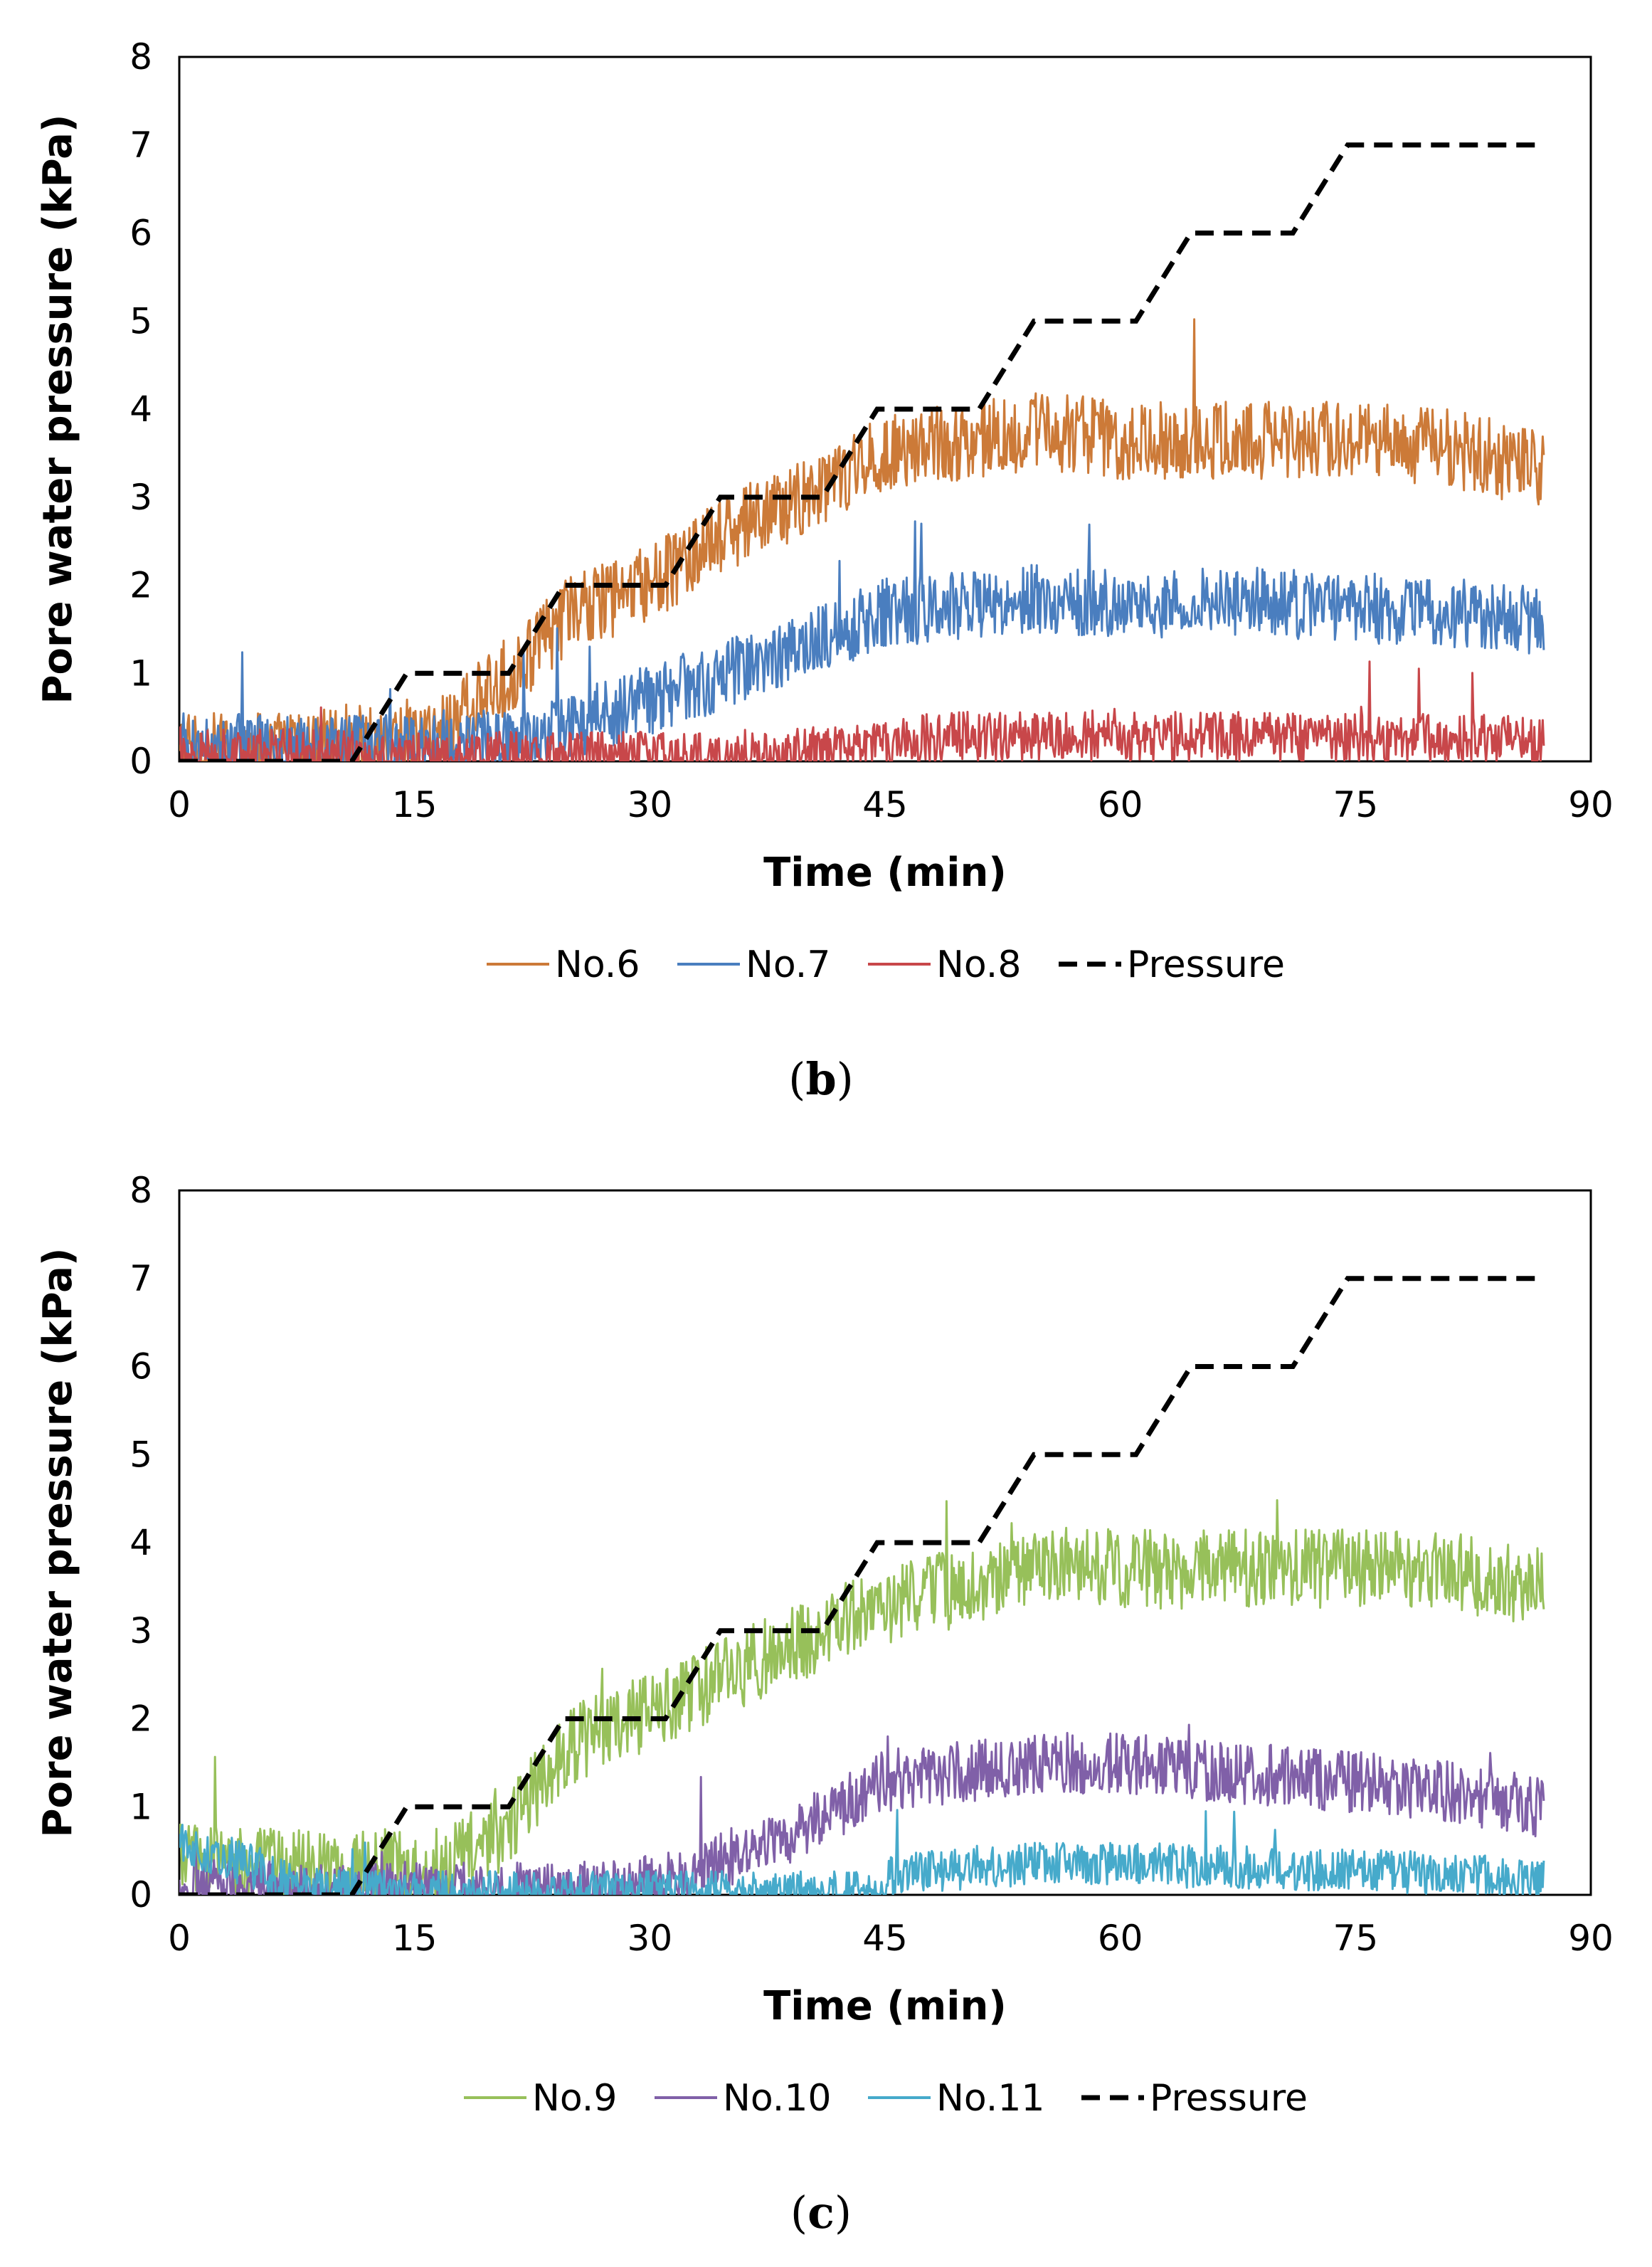  Describe the element at coordinates (788, 965) in the screenshot. I see `legend-label: No.7` at that location.